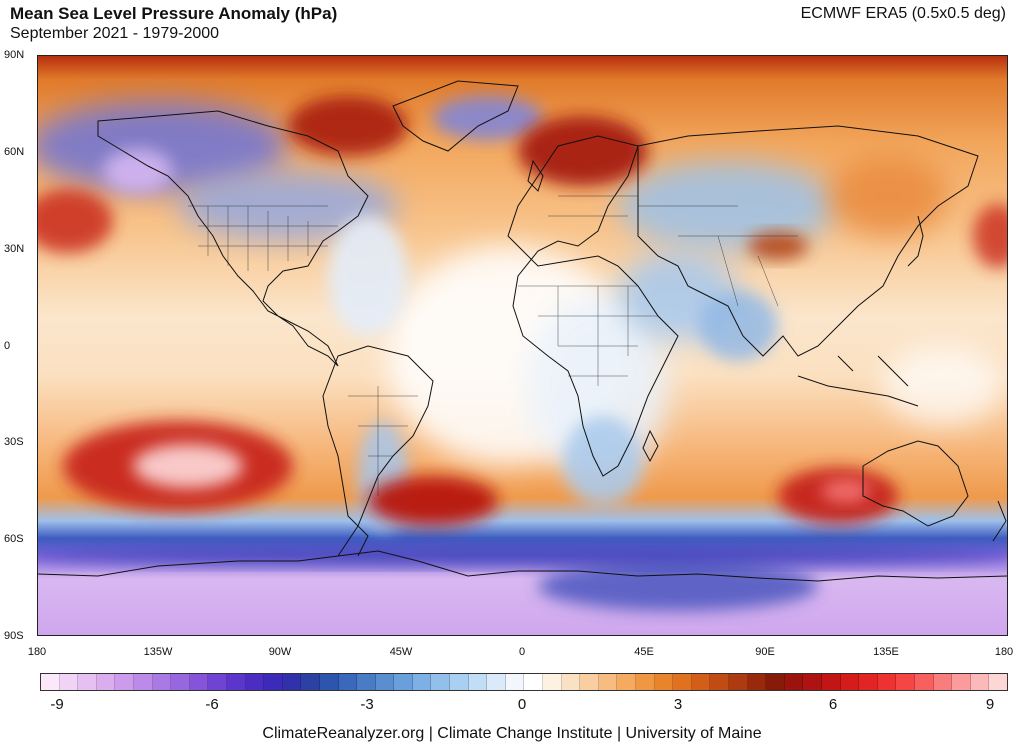  Describe the element at coordinates (588, 335) in the screenshot. I see `africa-borders` at that location.